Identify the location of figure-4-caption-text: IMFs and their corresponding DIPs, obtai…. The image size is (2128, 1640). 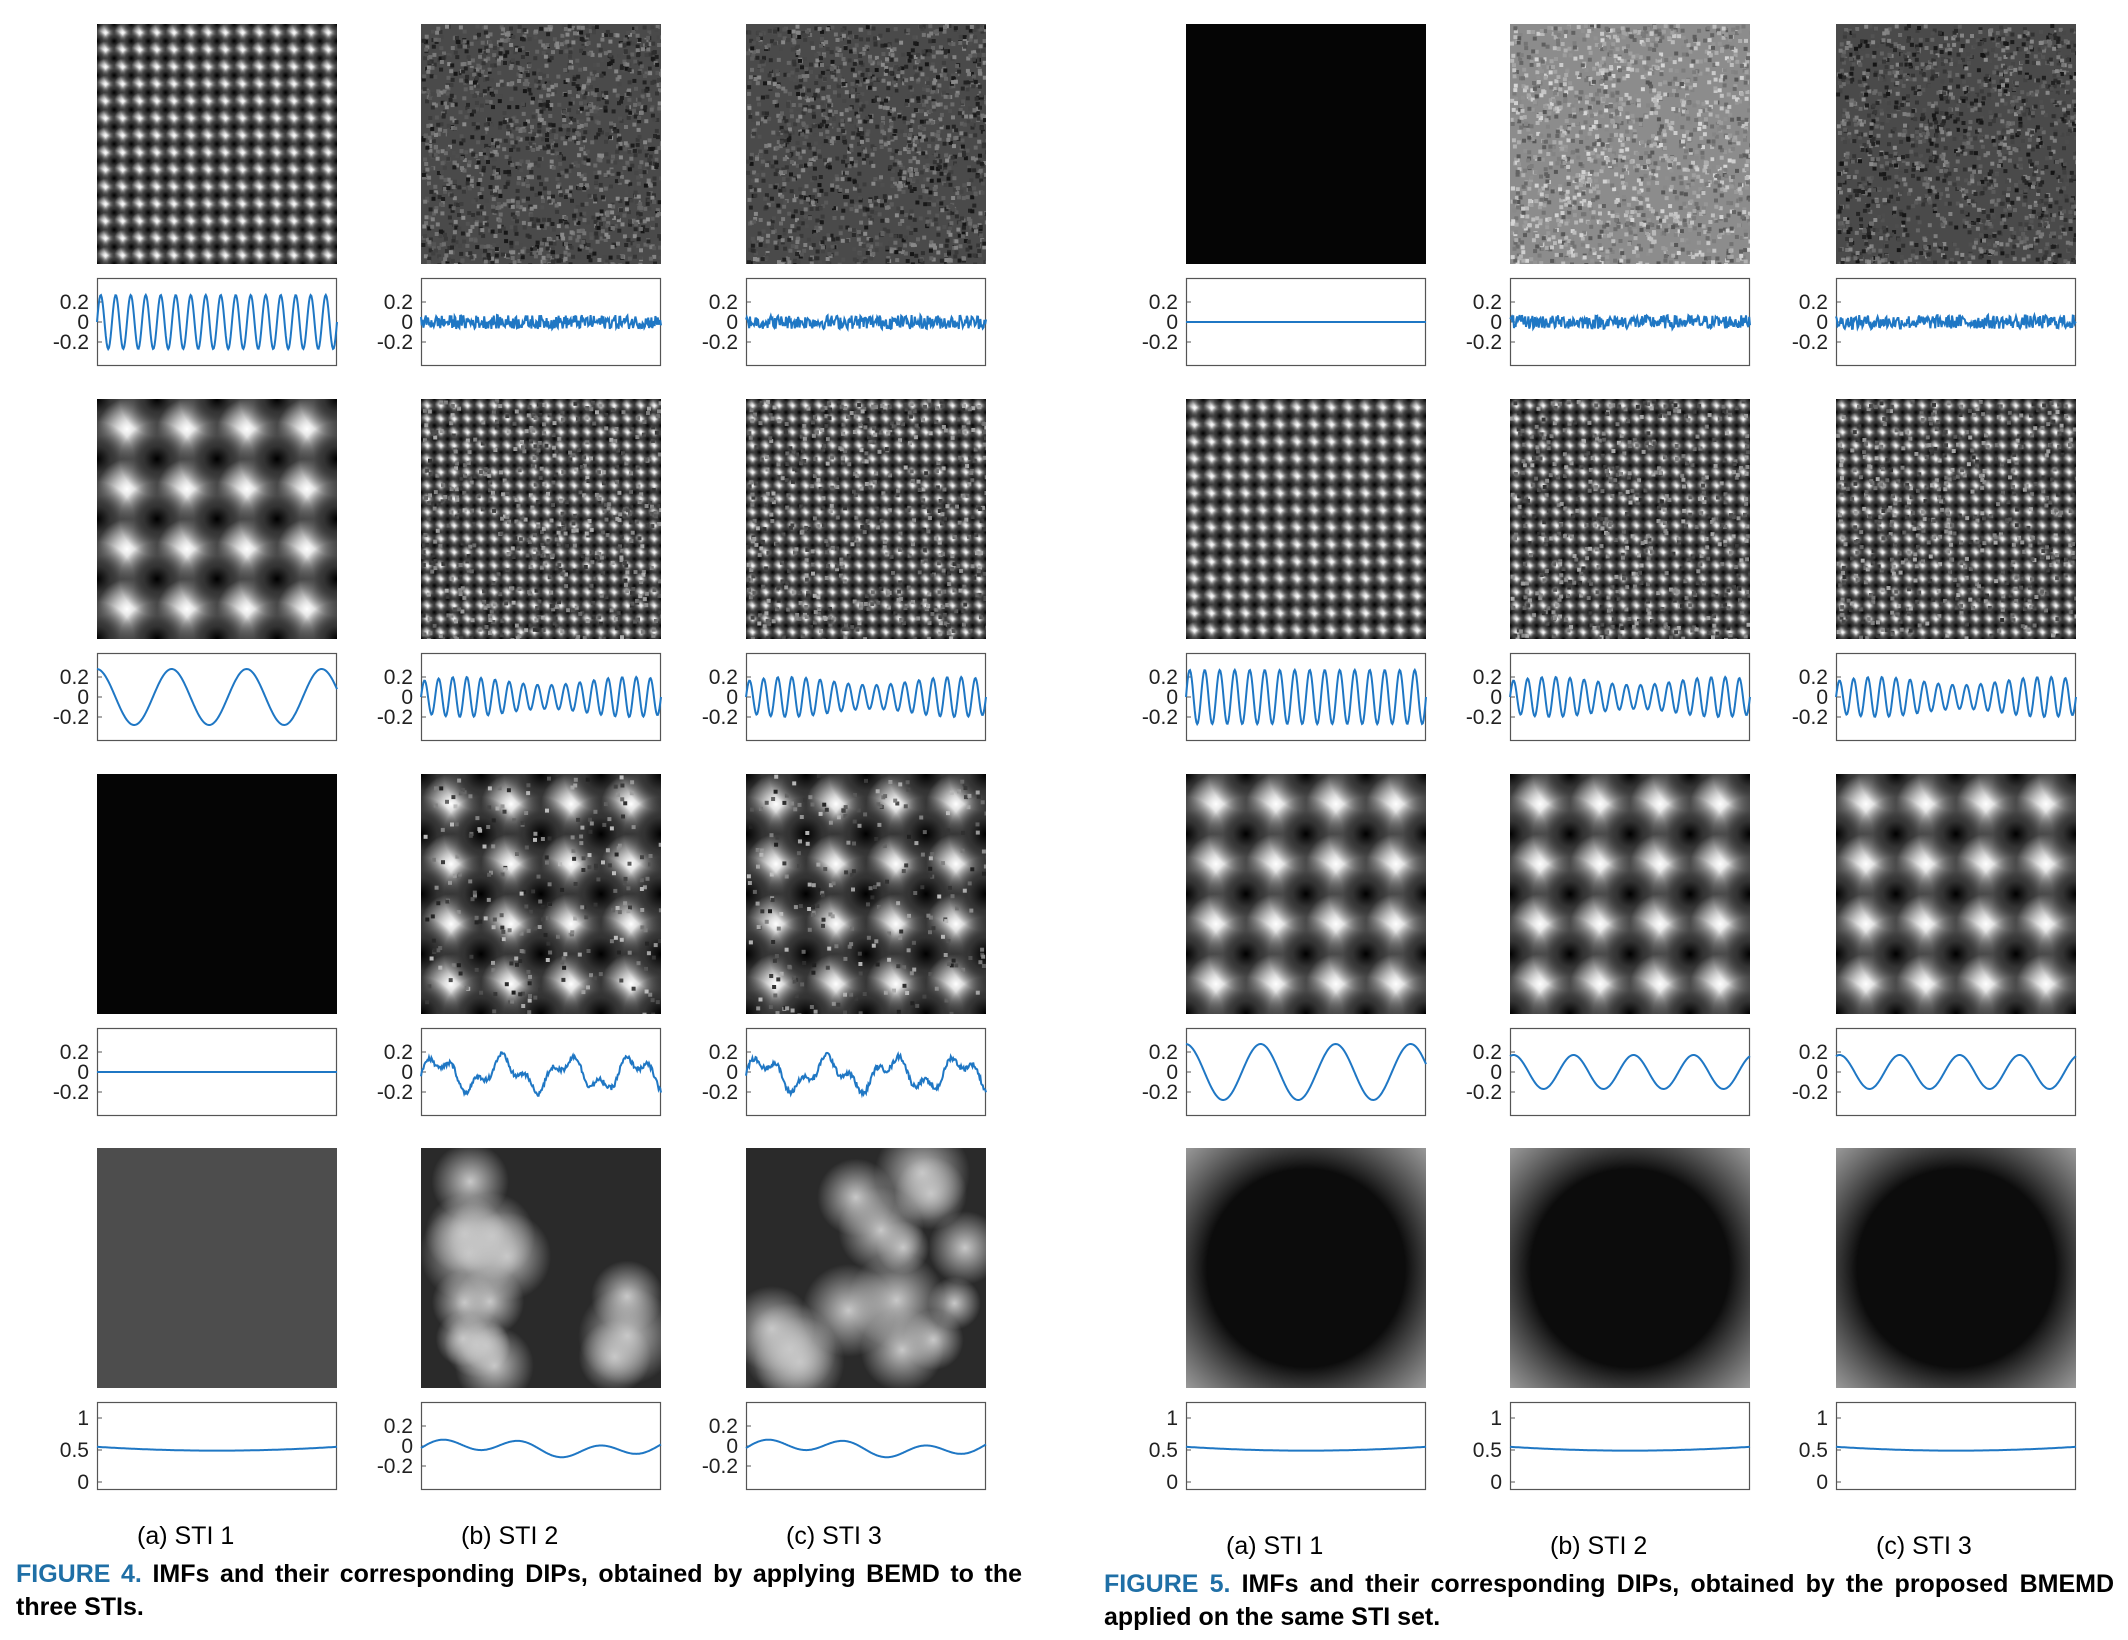
(519, 1590).